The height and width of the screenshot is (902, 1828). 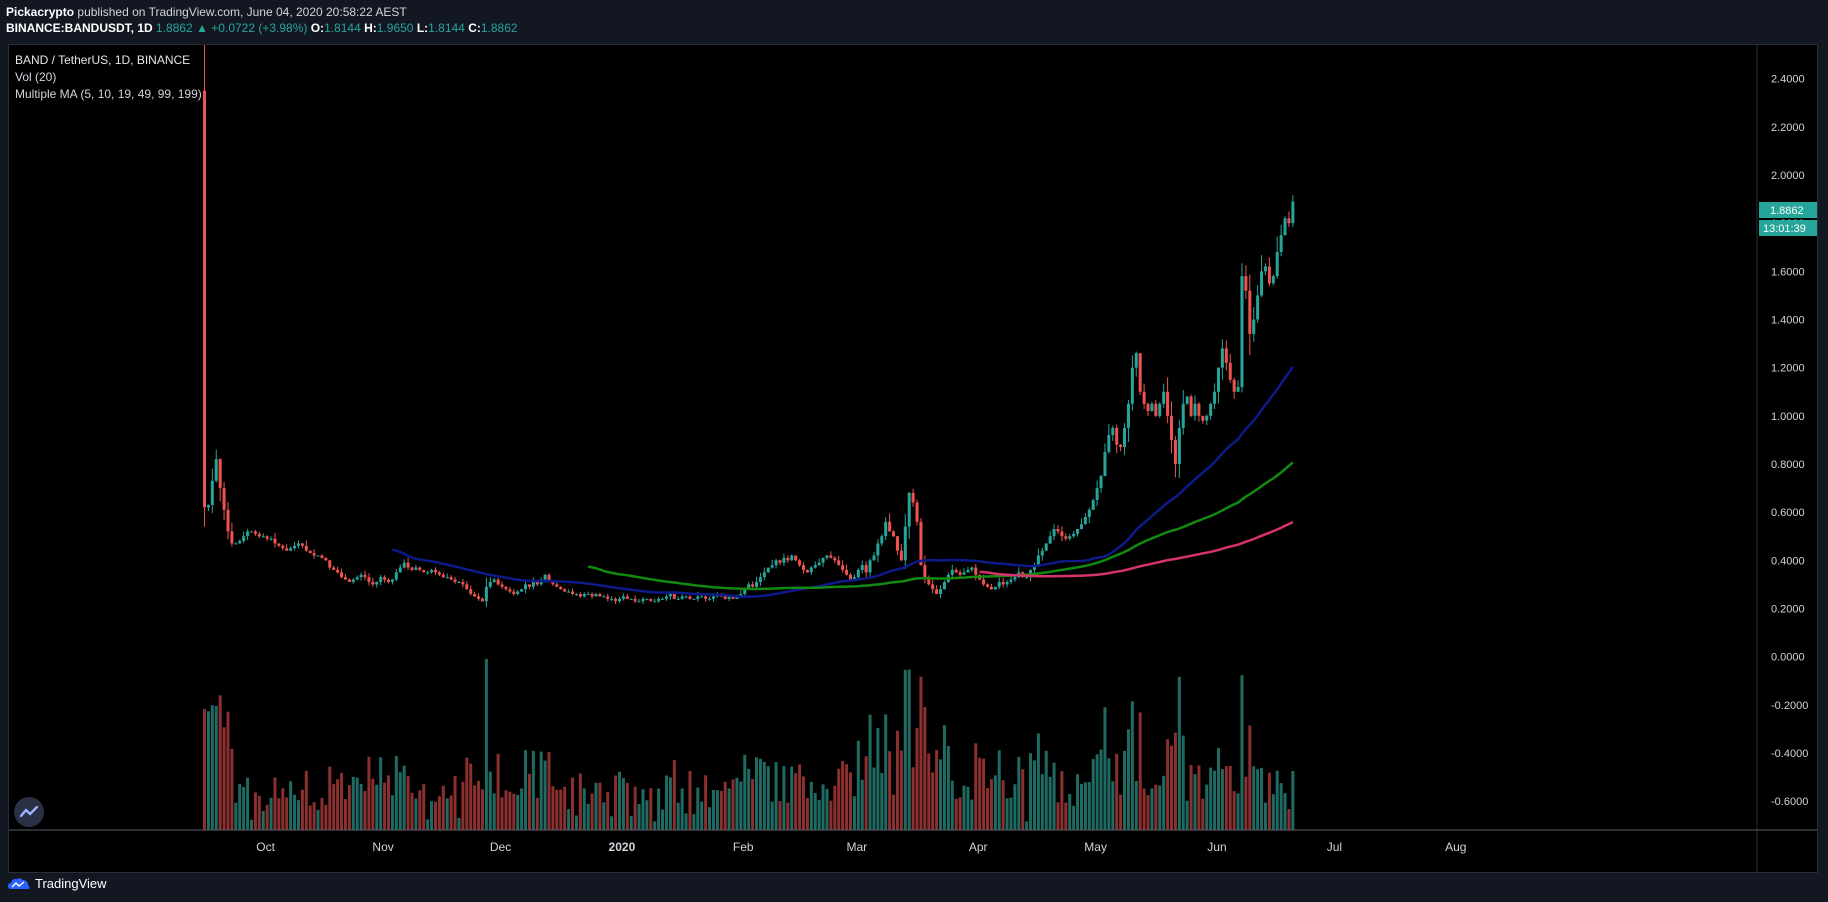 What do you see at coordinates (749, 744) in the screenshot?
I see `volume-bars` at bounding box center [749, 744].